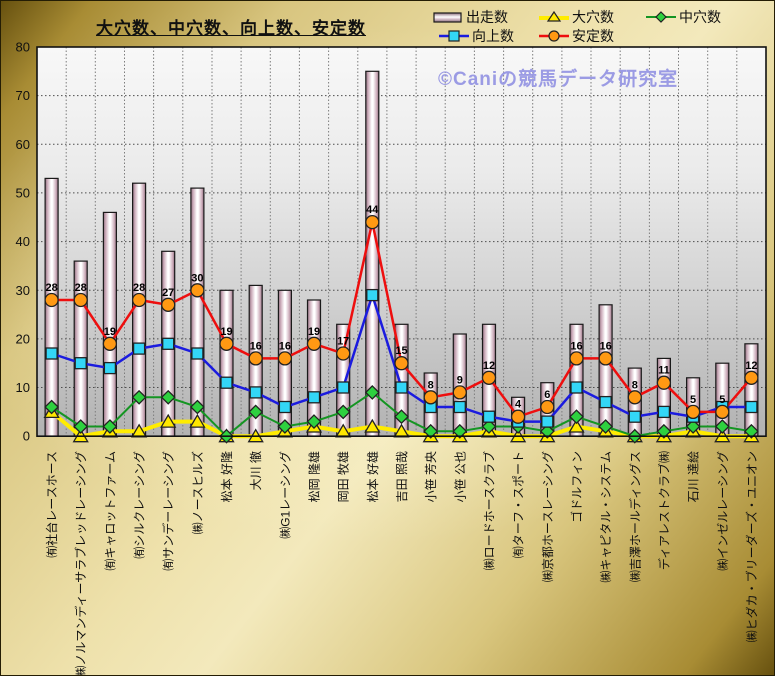  What do you see at coordinates (23, 290) in the screenshot?
I see `y-axis-tick-label: 30` at bounding box center [23, 290].